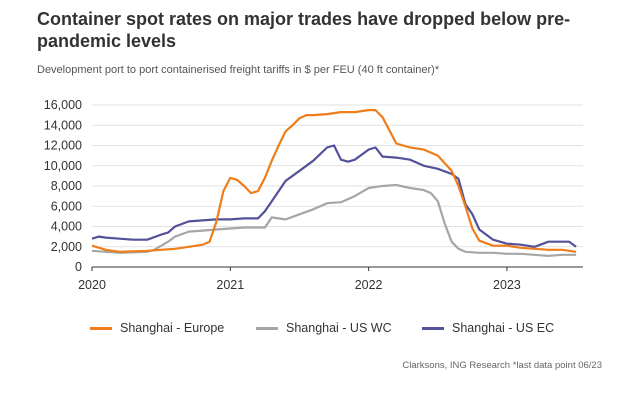 Image resolution: width=634 pixels, height=417 pixels. I want to click on series-line-shanghai-us-wc, so click(334, 220).